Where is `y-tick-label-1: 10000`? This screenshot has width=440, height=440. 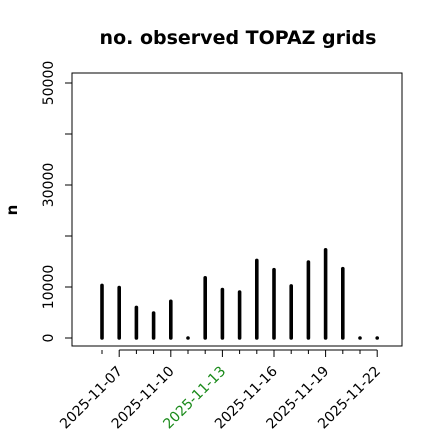
y-tick-label-1: 10000 is located at coordinates (49, 287).